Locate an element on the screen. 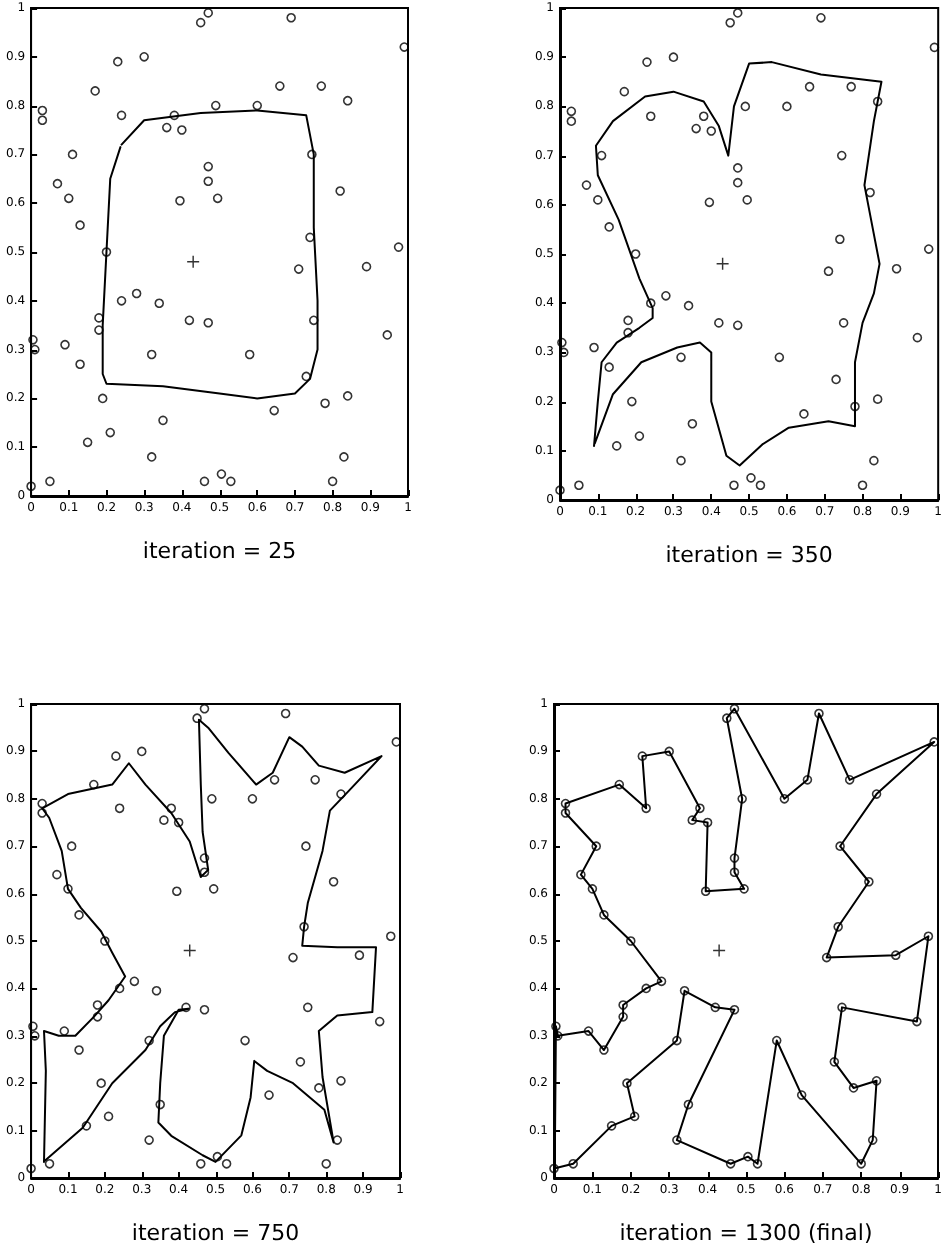 The width and height of the screenshot is (948, 1254). x-axis-title: iteration = 750 is located at coordinates (215, 1233).